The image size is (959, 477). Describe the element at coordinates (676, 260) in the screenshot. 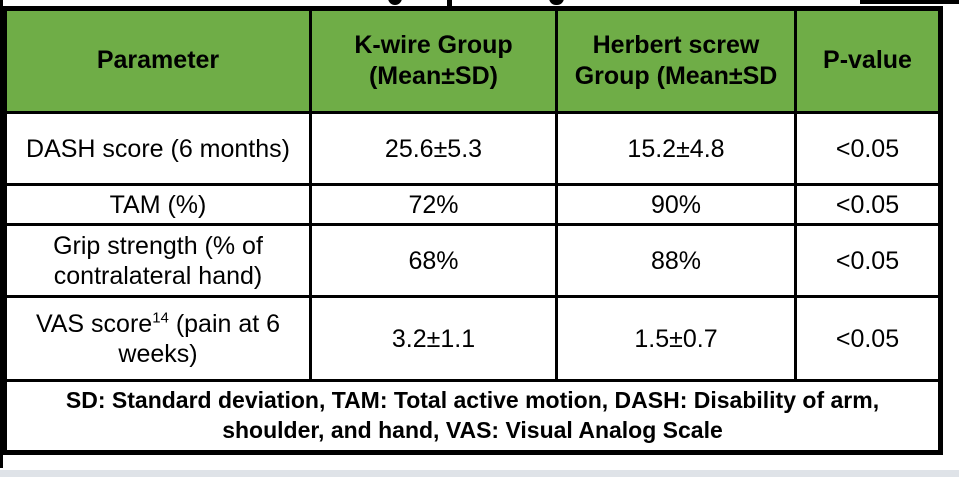

I see `cell-herbert-value: 88%` at that location.